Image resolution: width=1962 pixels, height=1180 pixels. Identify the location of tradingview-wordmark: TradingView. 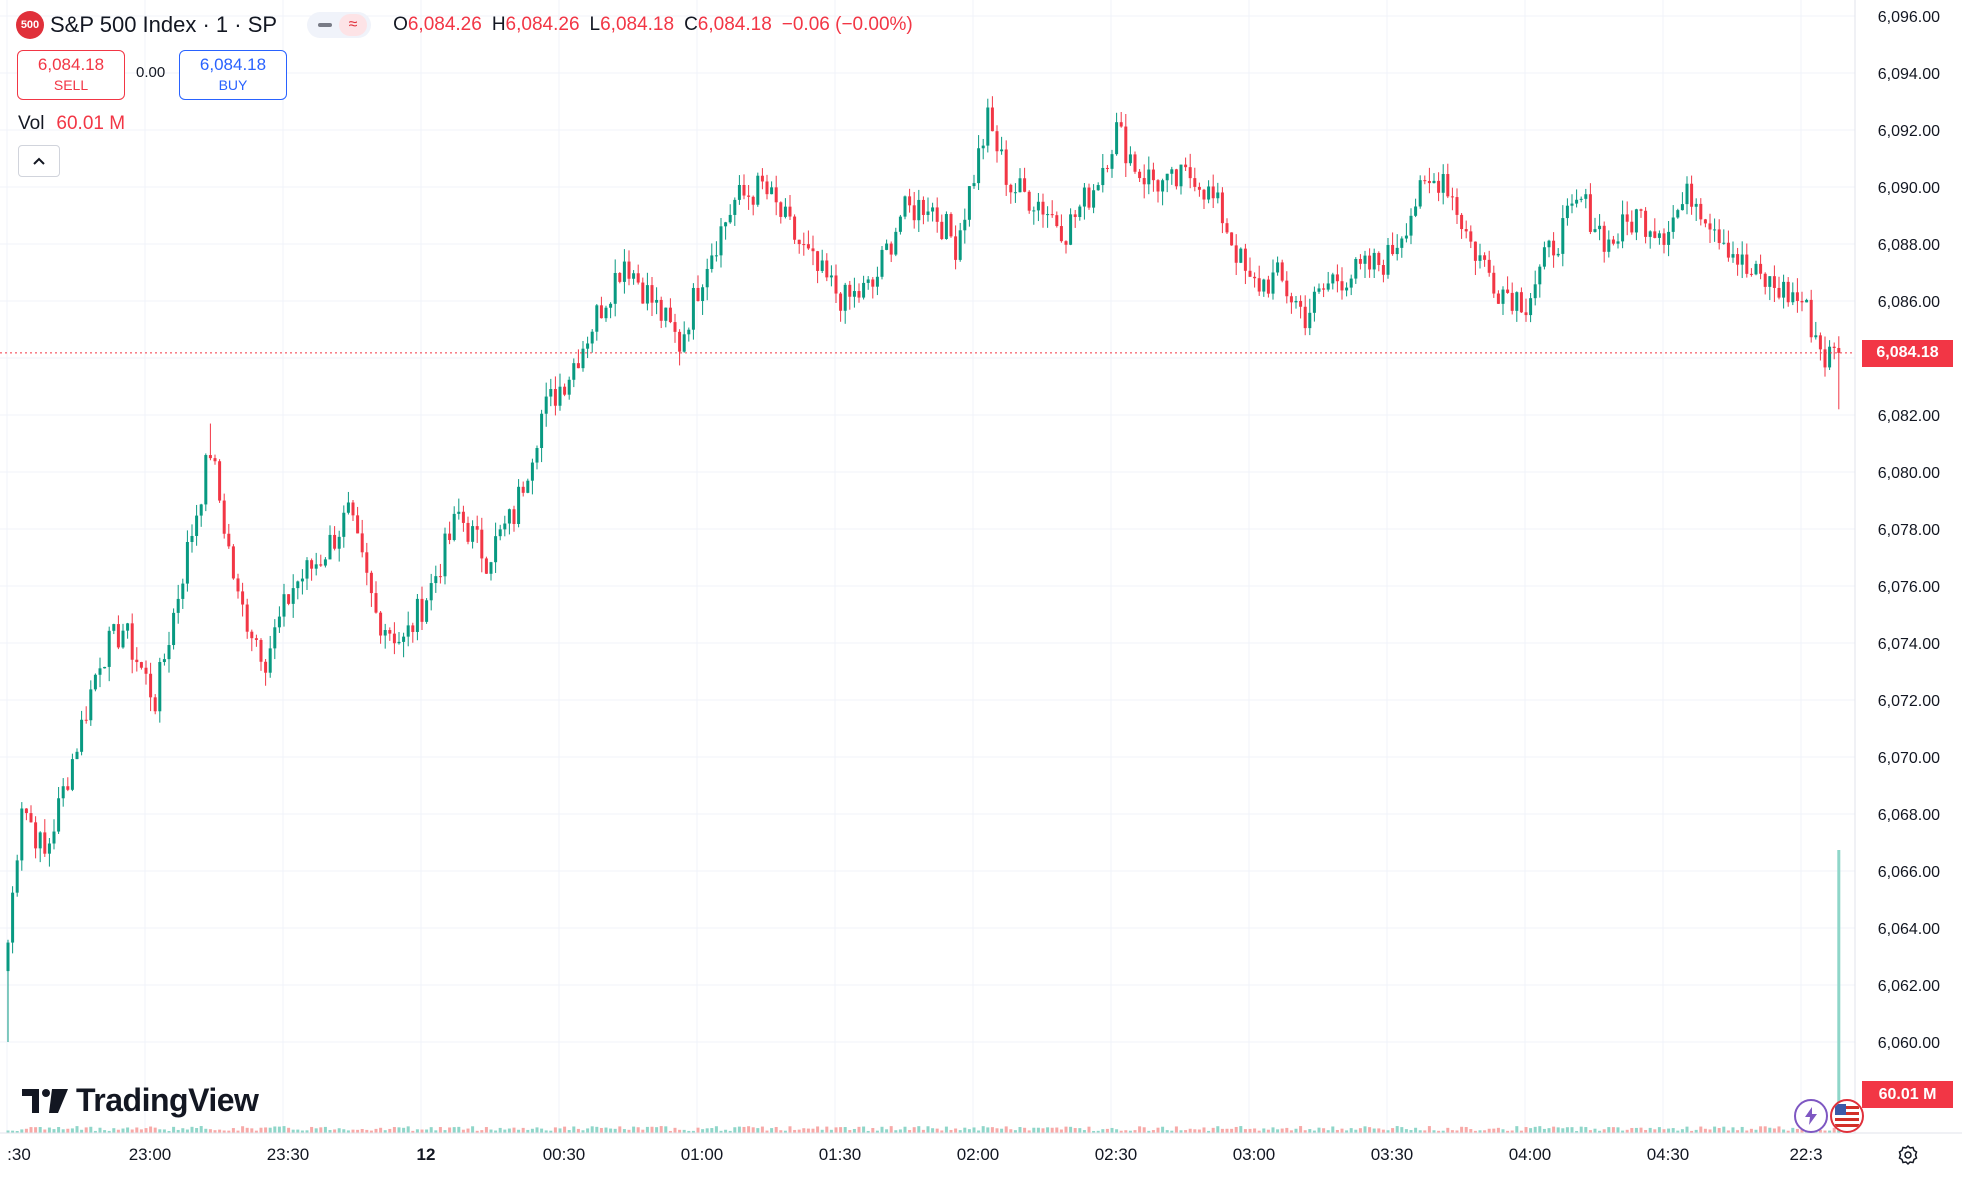
(167, 1100).